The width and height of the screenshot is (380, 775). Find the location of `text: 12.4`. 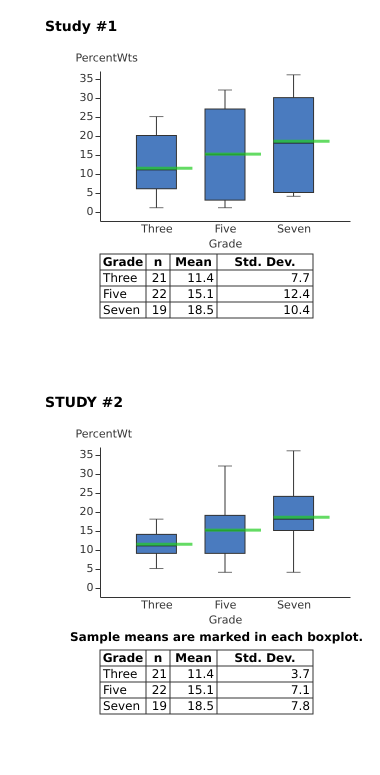

text: 12.4 is located at coordinates (296, 294).